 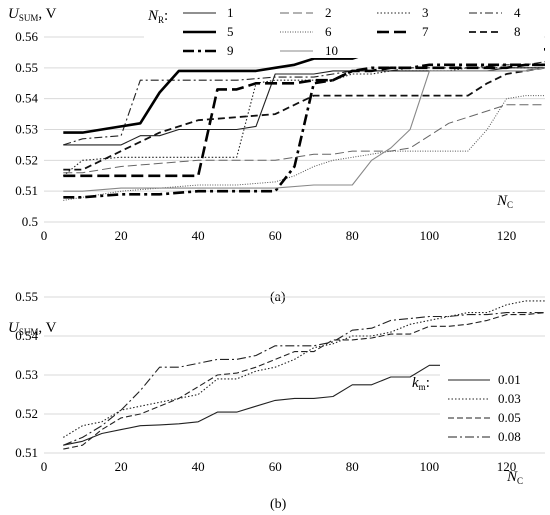 I want to click on legend-label-4: 4, so click(x=517, y=12).